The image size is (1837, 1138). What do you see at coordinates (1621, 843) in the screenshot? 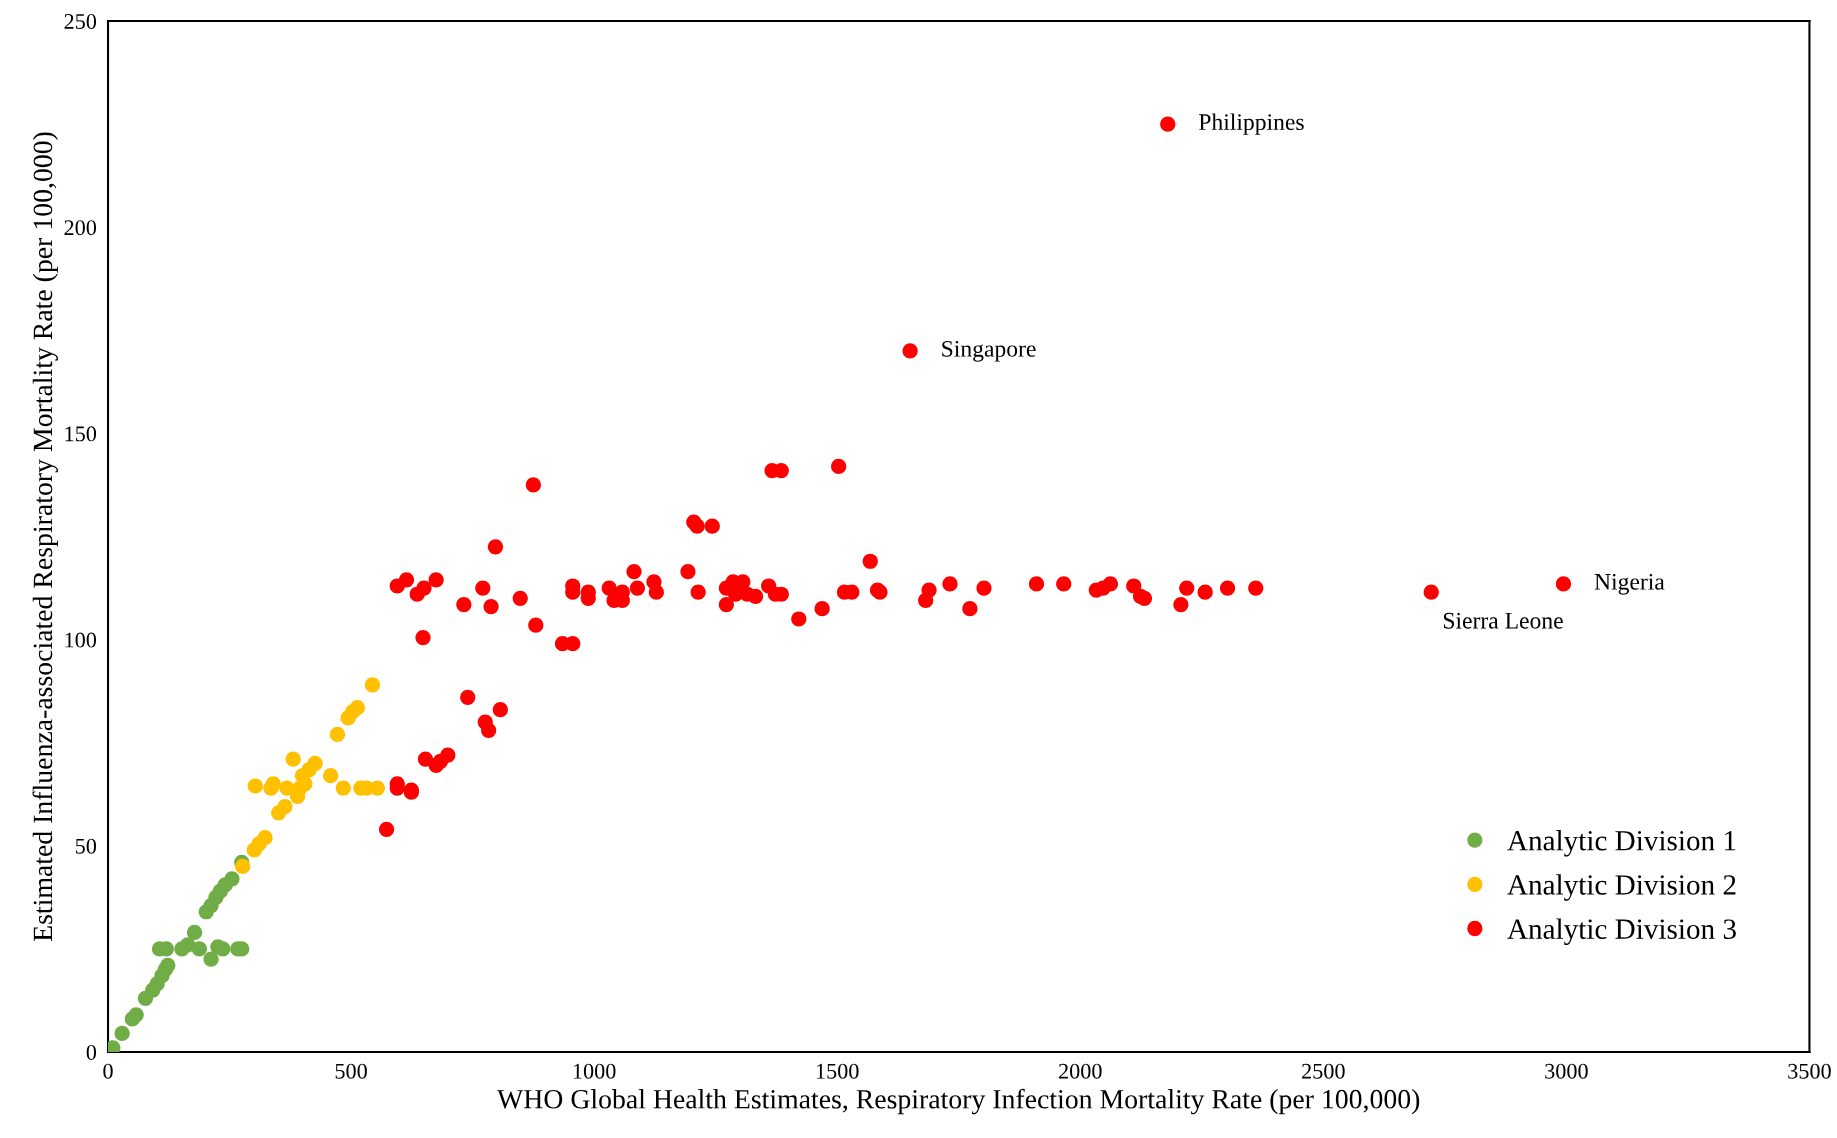
I see `legend-label: Analytic Division 1` at bounding box center [1621, 843].